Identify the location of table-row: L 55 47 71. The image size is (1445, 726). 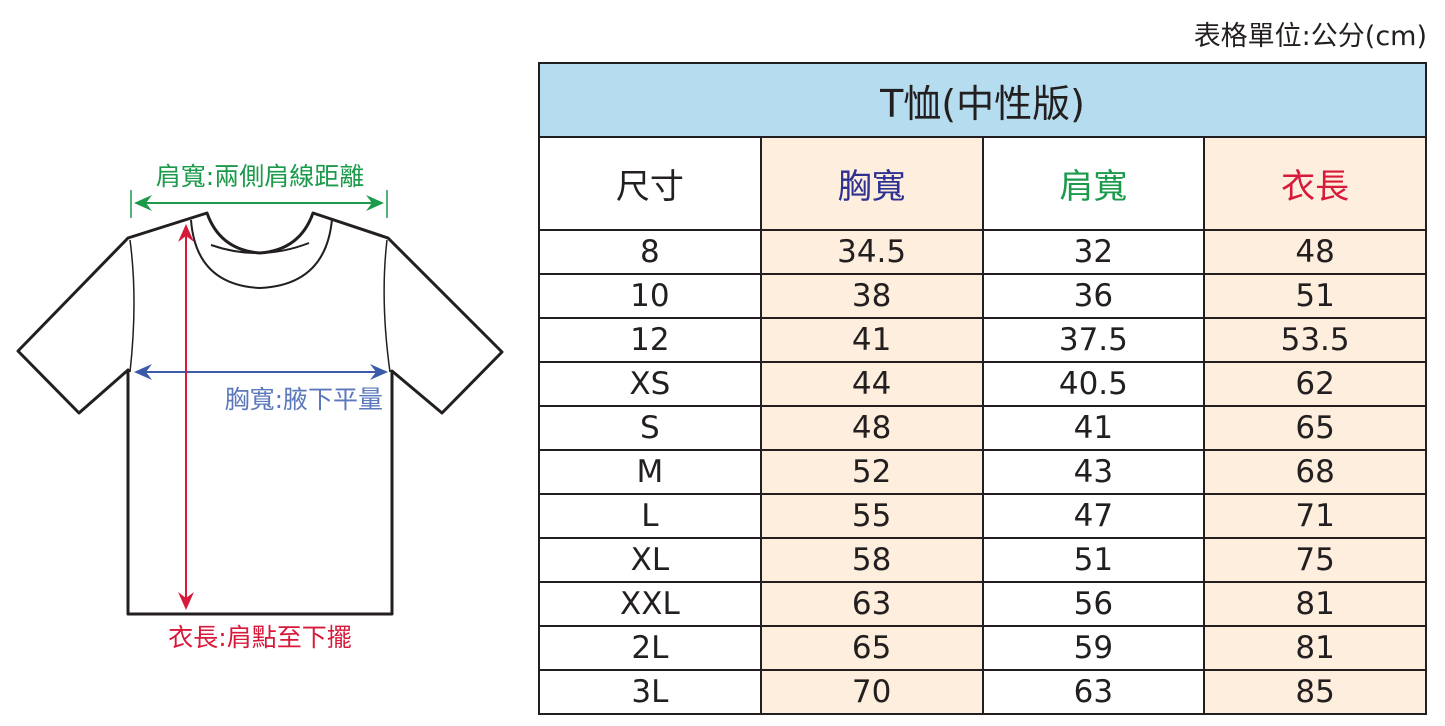
(982, 516).